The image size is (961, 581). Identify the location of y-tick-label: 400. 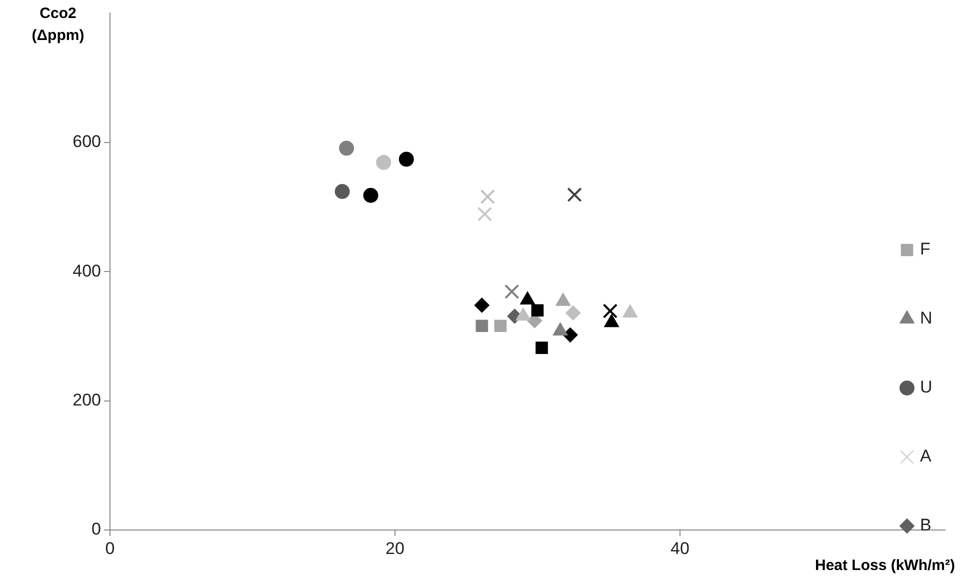
(86, 270).